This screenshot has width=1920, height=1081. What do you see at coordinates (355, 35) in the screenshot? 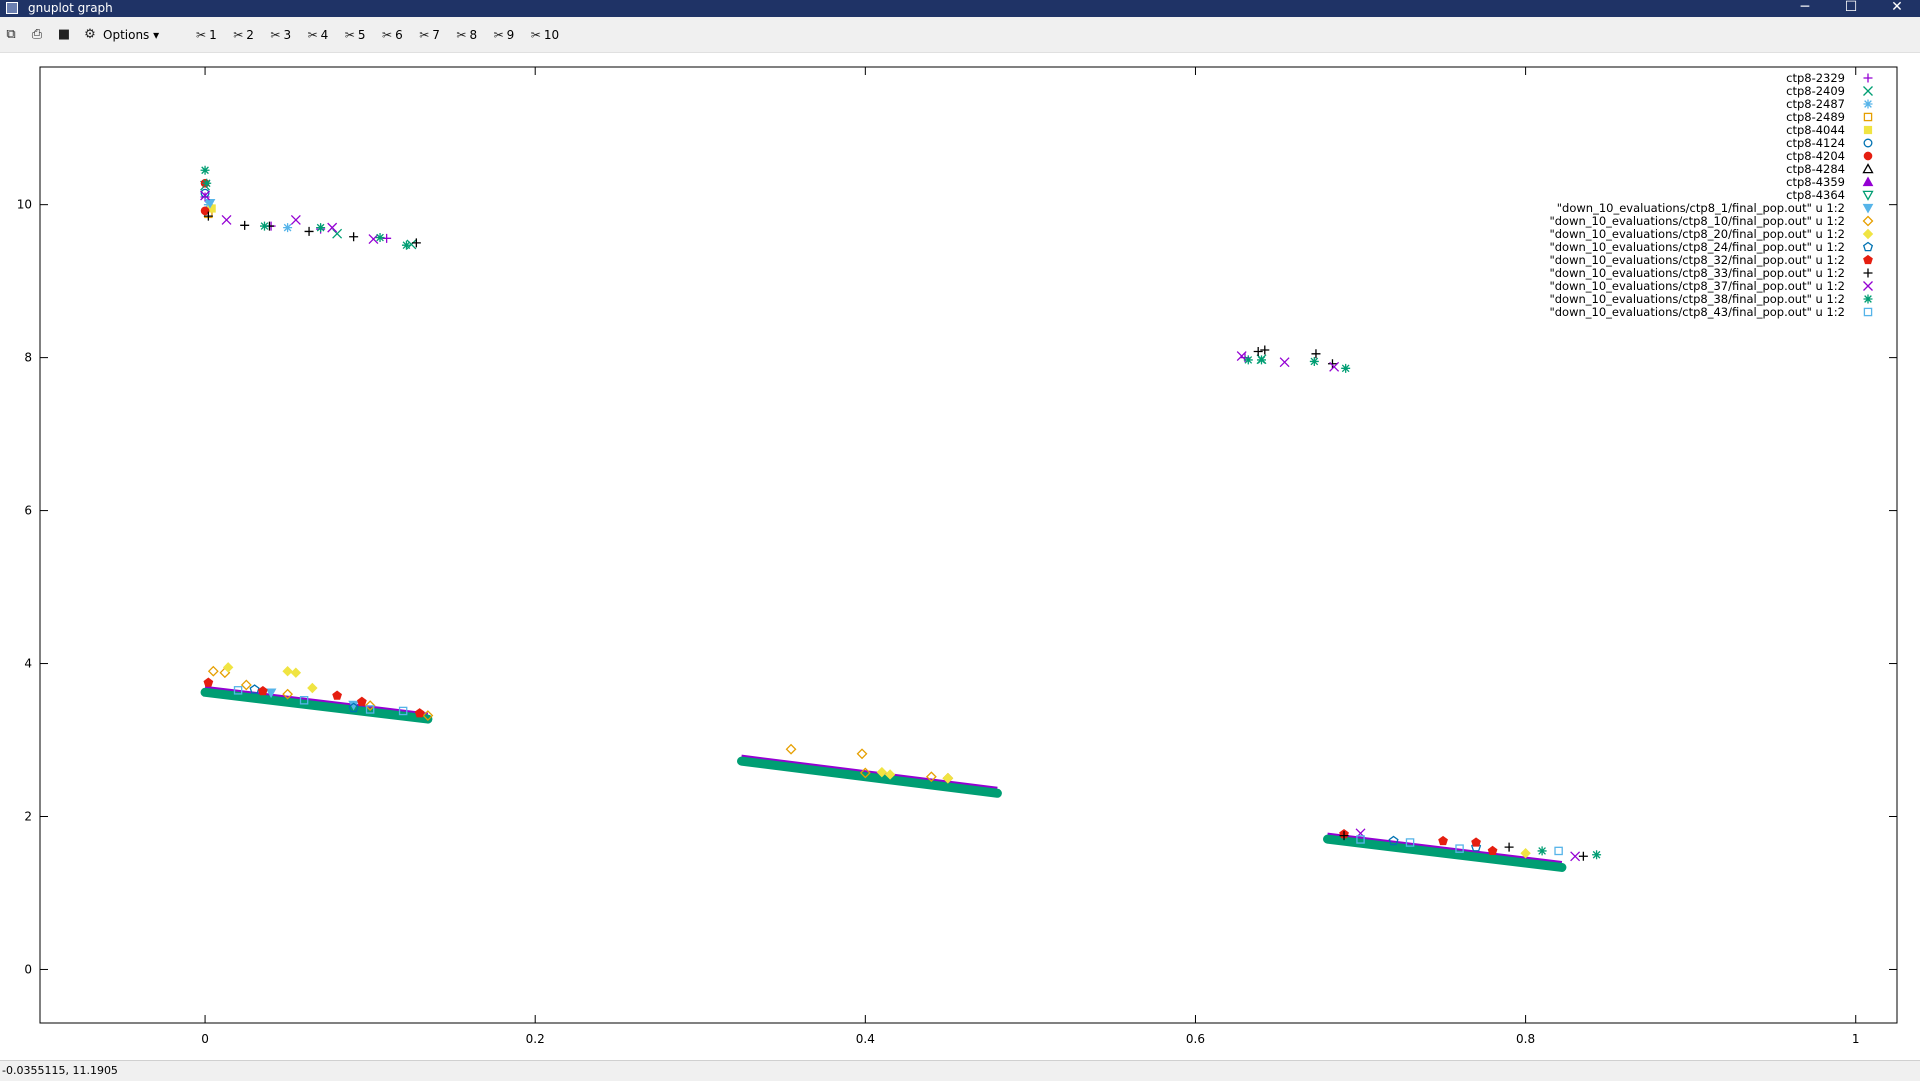
I see `plot-toggle-5: ✂ 5` at bounding box center [355, 35].